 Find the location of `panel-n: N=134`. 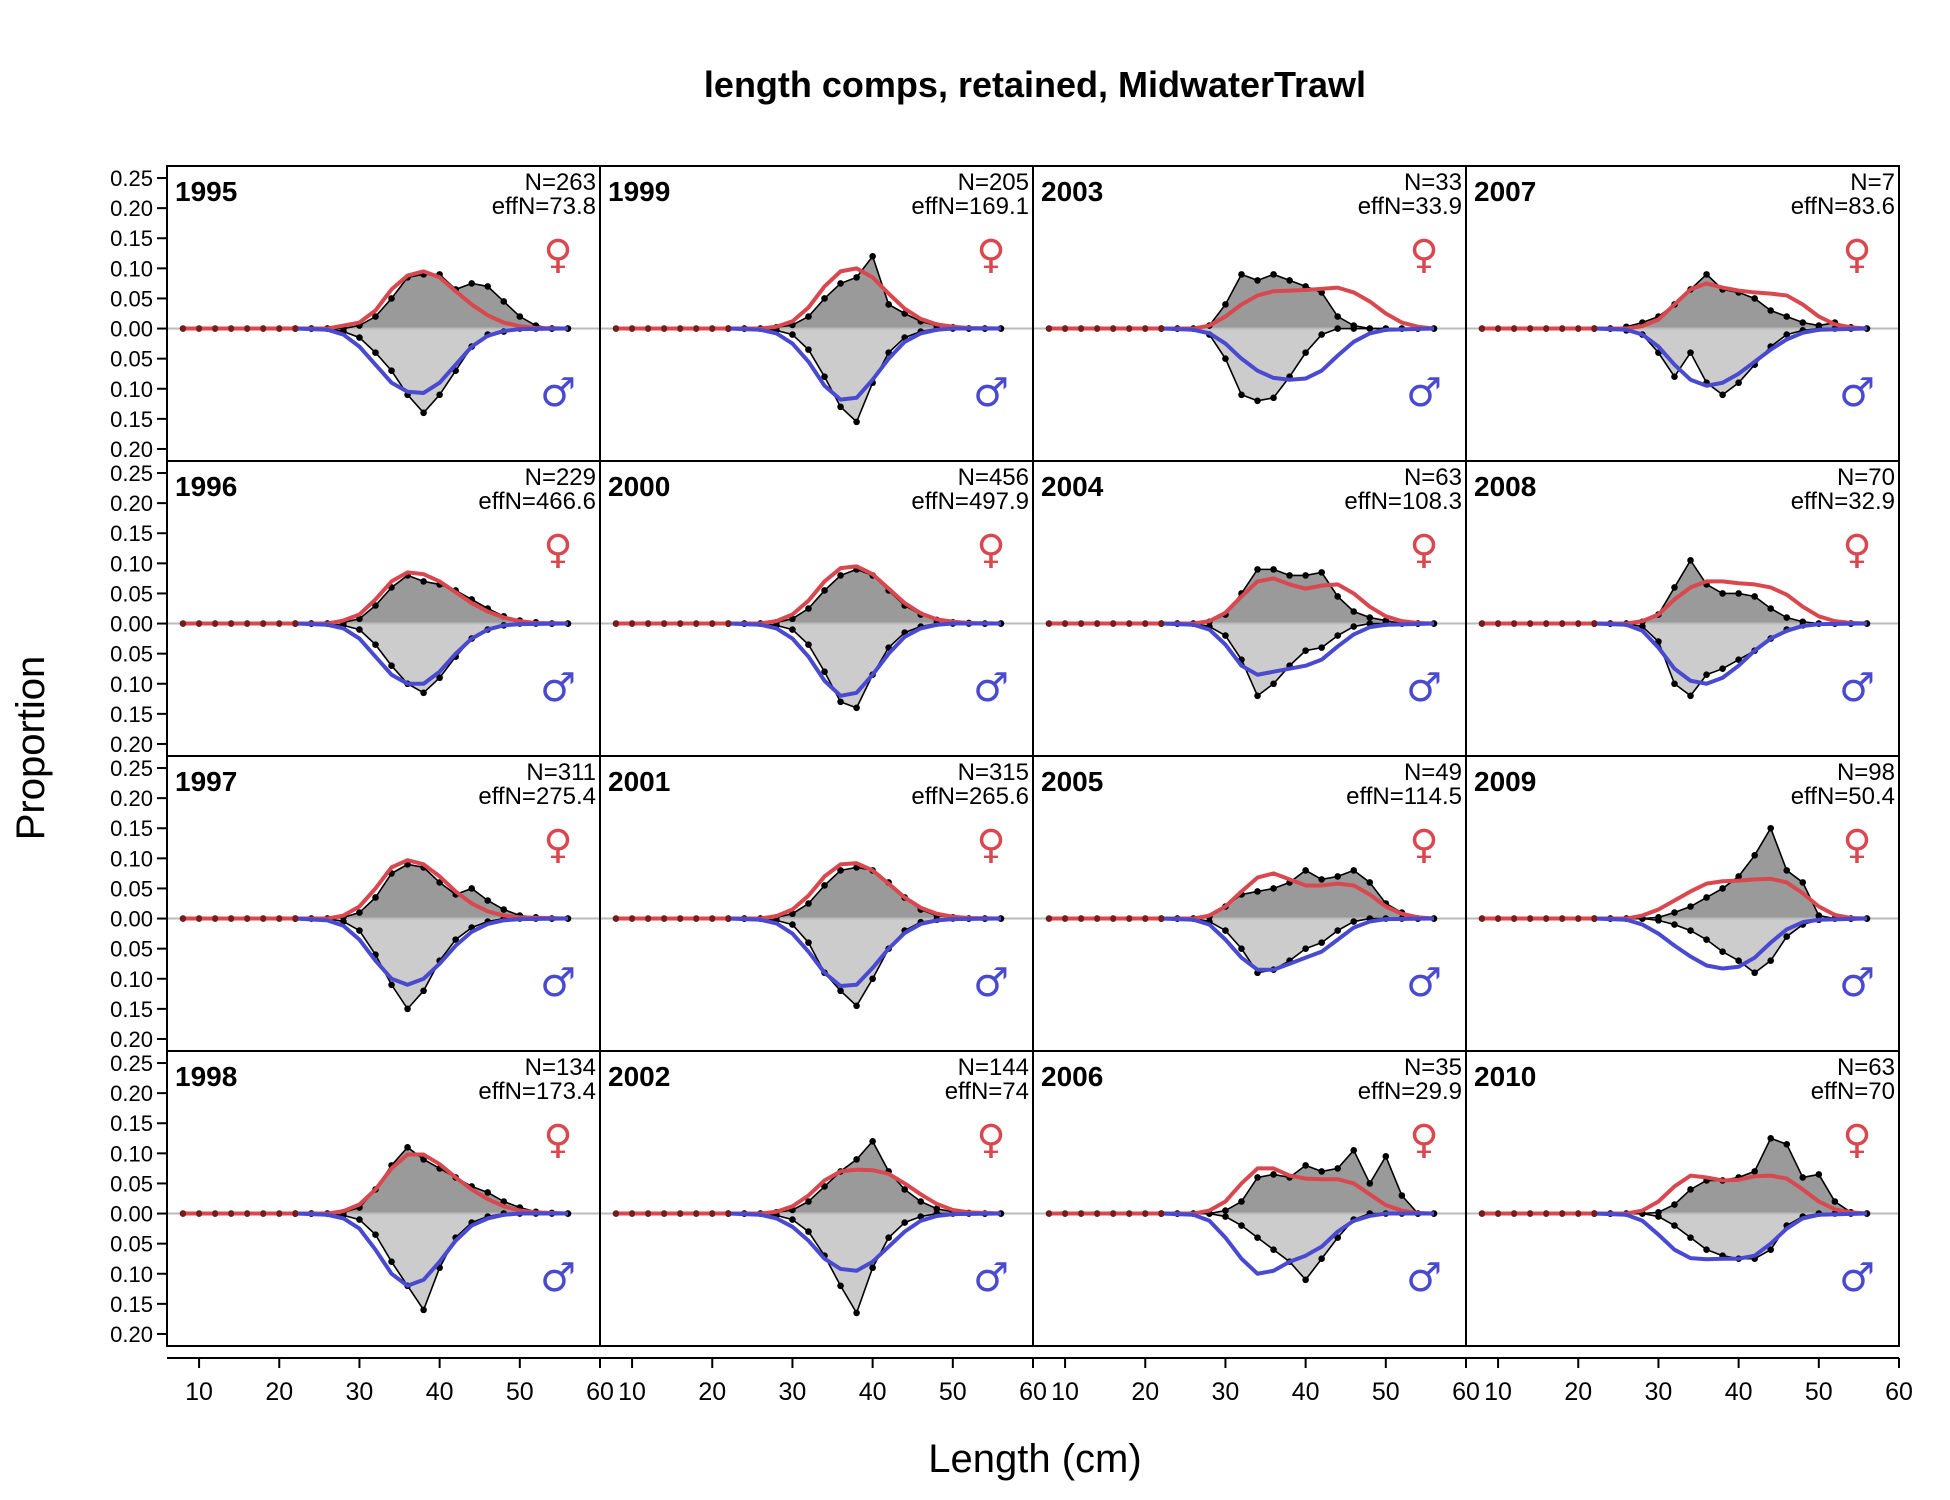

panel-n: N=134 is located at coordinates (560, 1067).